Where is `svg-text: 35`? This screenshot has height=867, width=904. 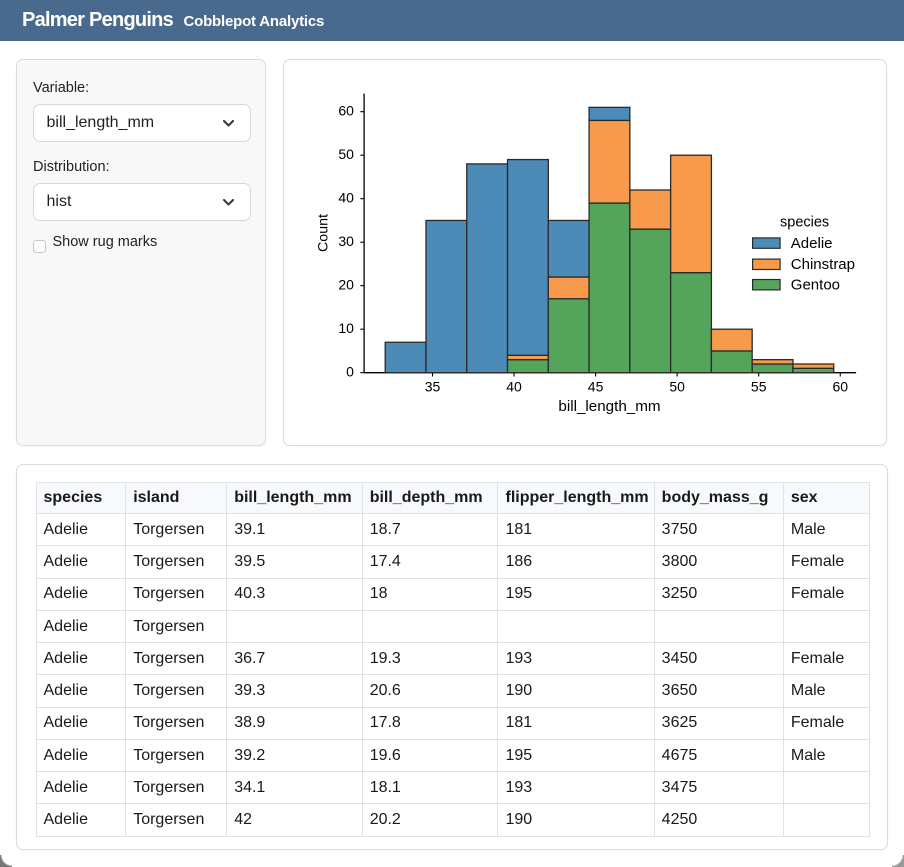 svg-text: 35 is located at coordinates (433, 386).